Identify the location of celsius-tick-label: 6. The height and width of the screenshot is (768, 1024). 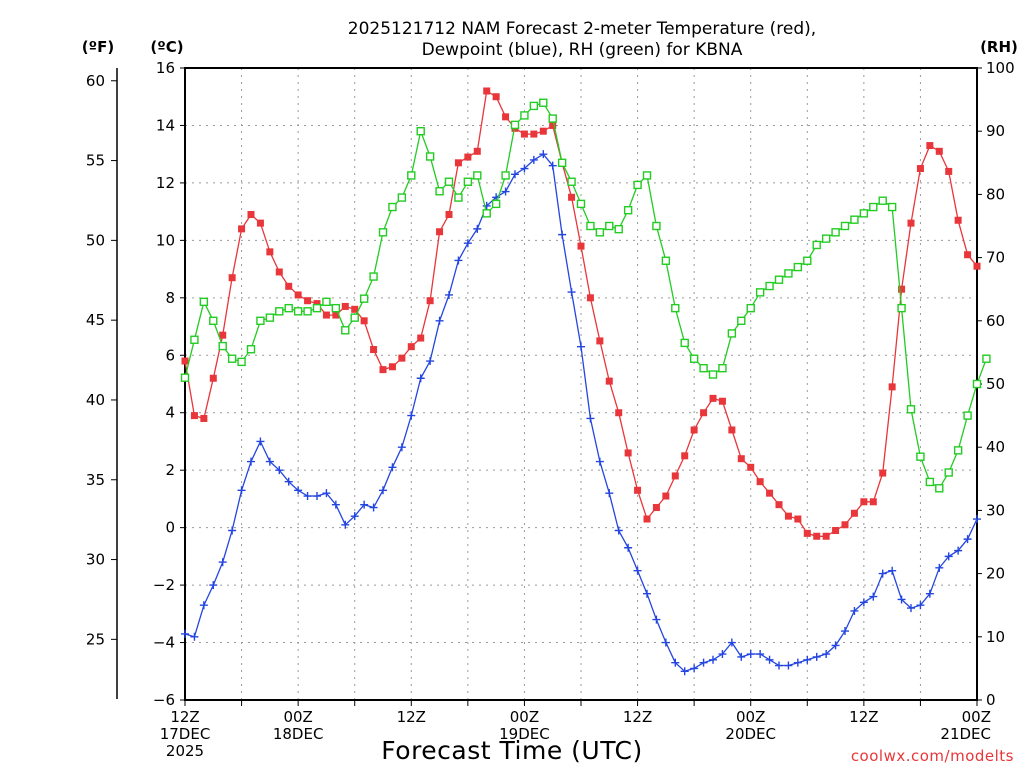
(170, 355).